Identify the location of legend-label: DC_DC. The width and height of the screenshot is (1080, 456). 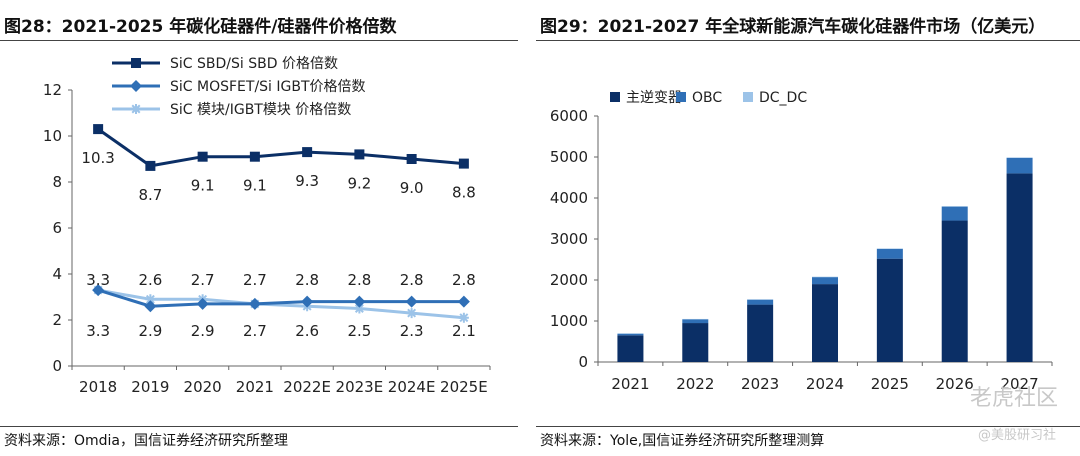
(783, 98).